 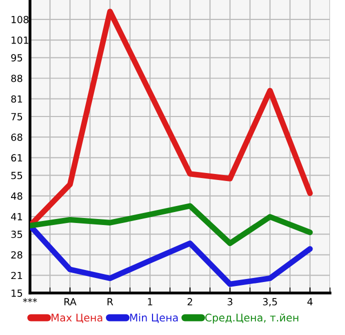 I want to click on y-tick-label: 21, so click(x=16, y=276).